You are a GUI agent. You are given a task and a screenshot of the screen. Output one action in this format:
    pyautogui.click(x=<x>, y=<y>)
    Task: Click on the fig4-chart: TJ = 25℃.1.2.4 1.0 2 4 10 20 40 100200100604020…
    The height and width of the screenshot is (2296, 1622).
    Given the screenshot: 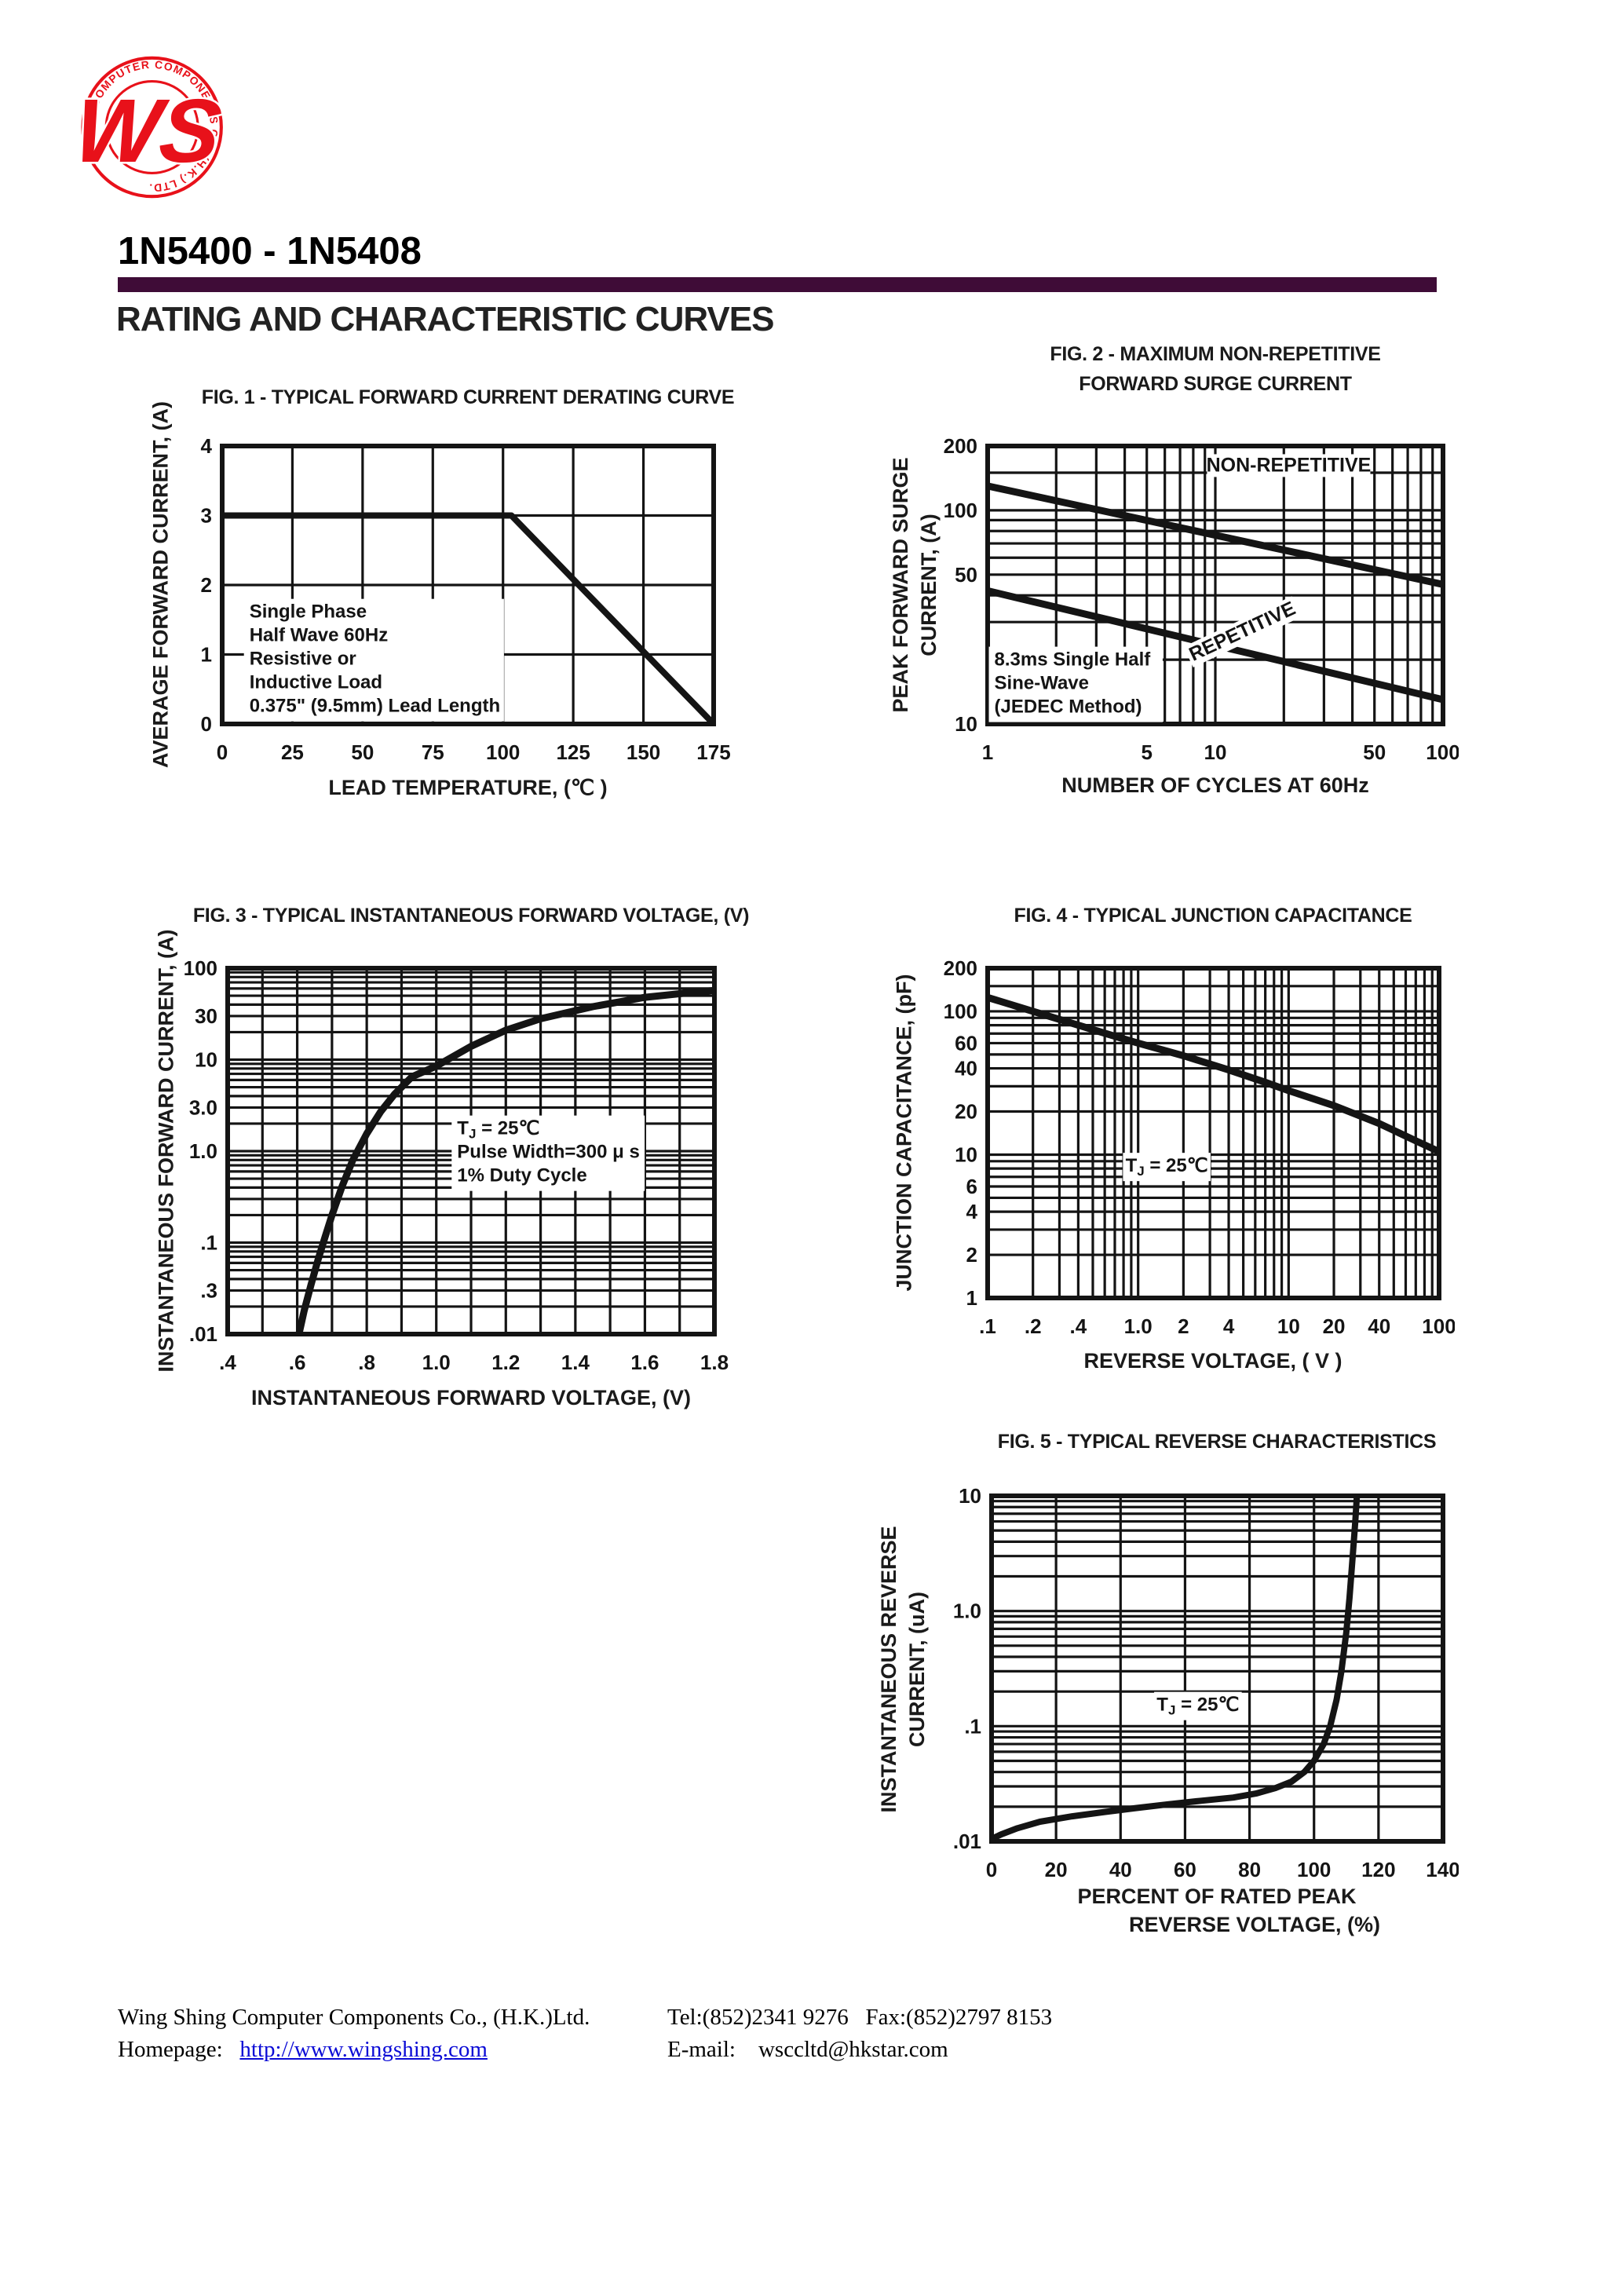 What is the action you would take?
    pyautogui.click(x=1199, y=1147)
    